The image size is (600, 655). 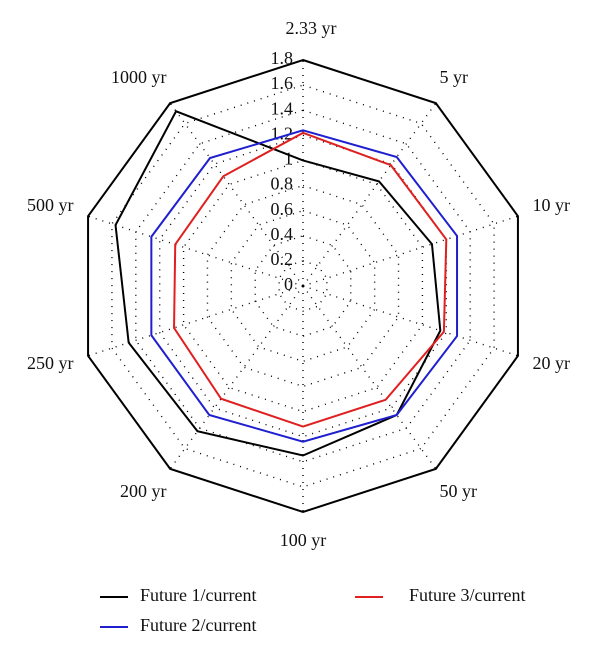 I want to click on category-label: 500 yr, so click(x=50, y=205).